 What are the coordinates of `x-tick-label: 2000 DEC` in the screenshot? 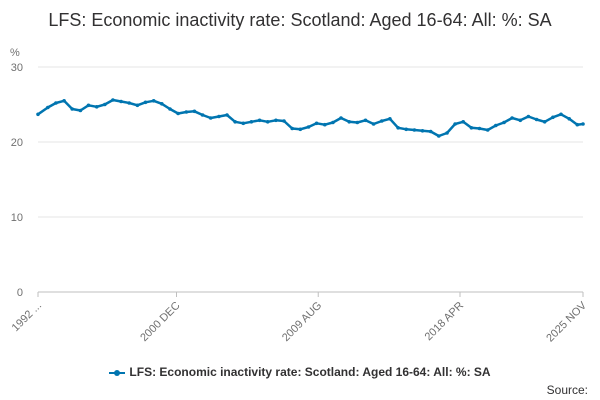 It's located at (160, 322).